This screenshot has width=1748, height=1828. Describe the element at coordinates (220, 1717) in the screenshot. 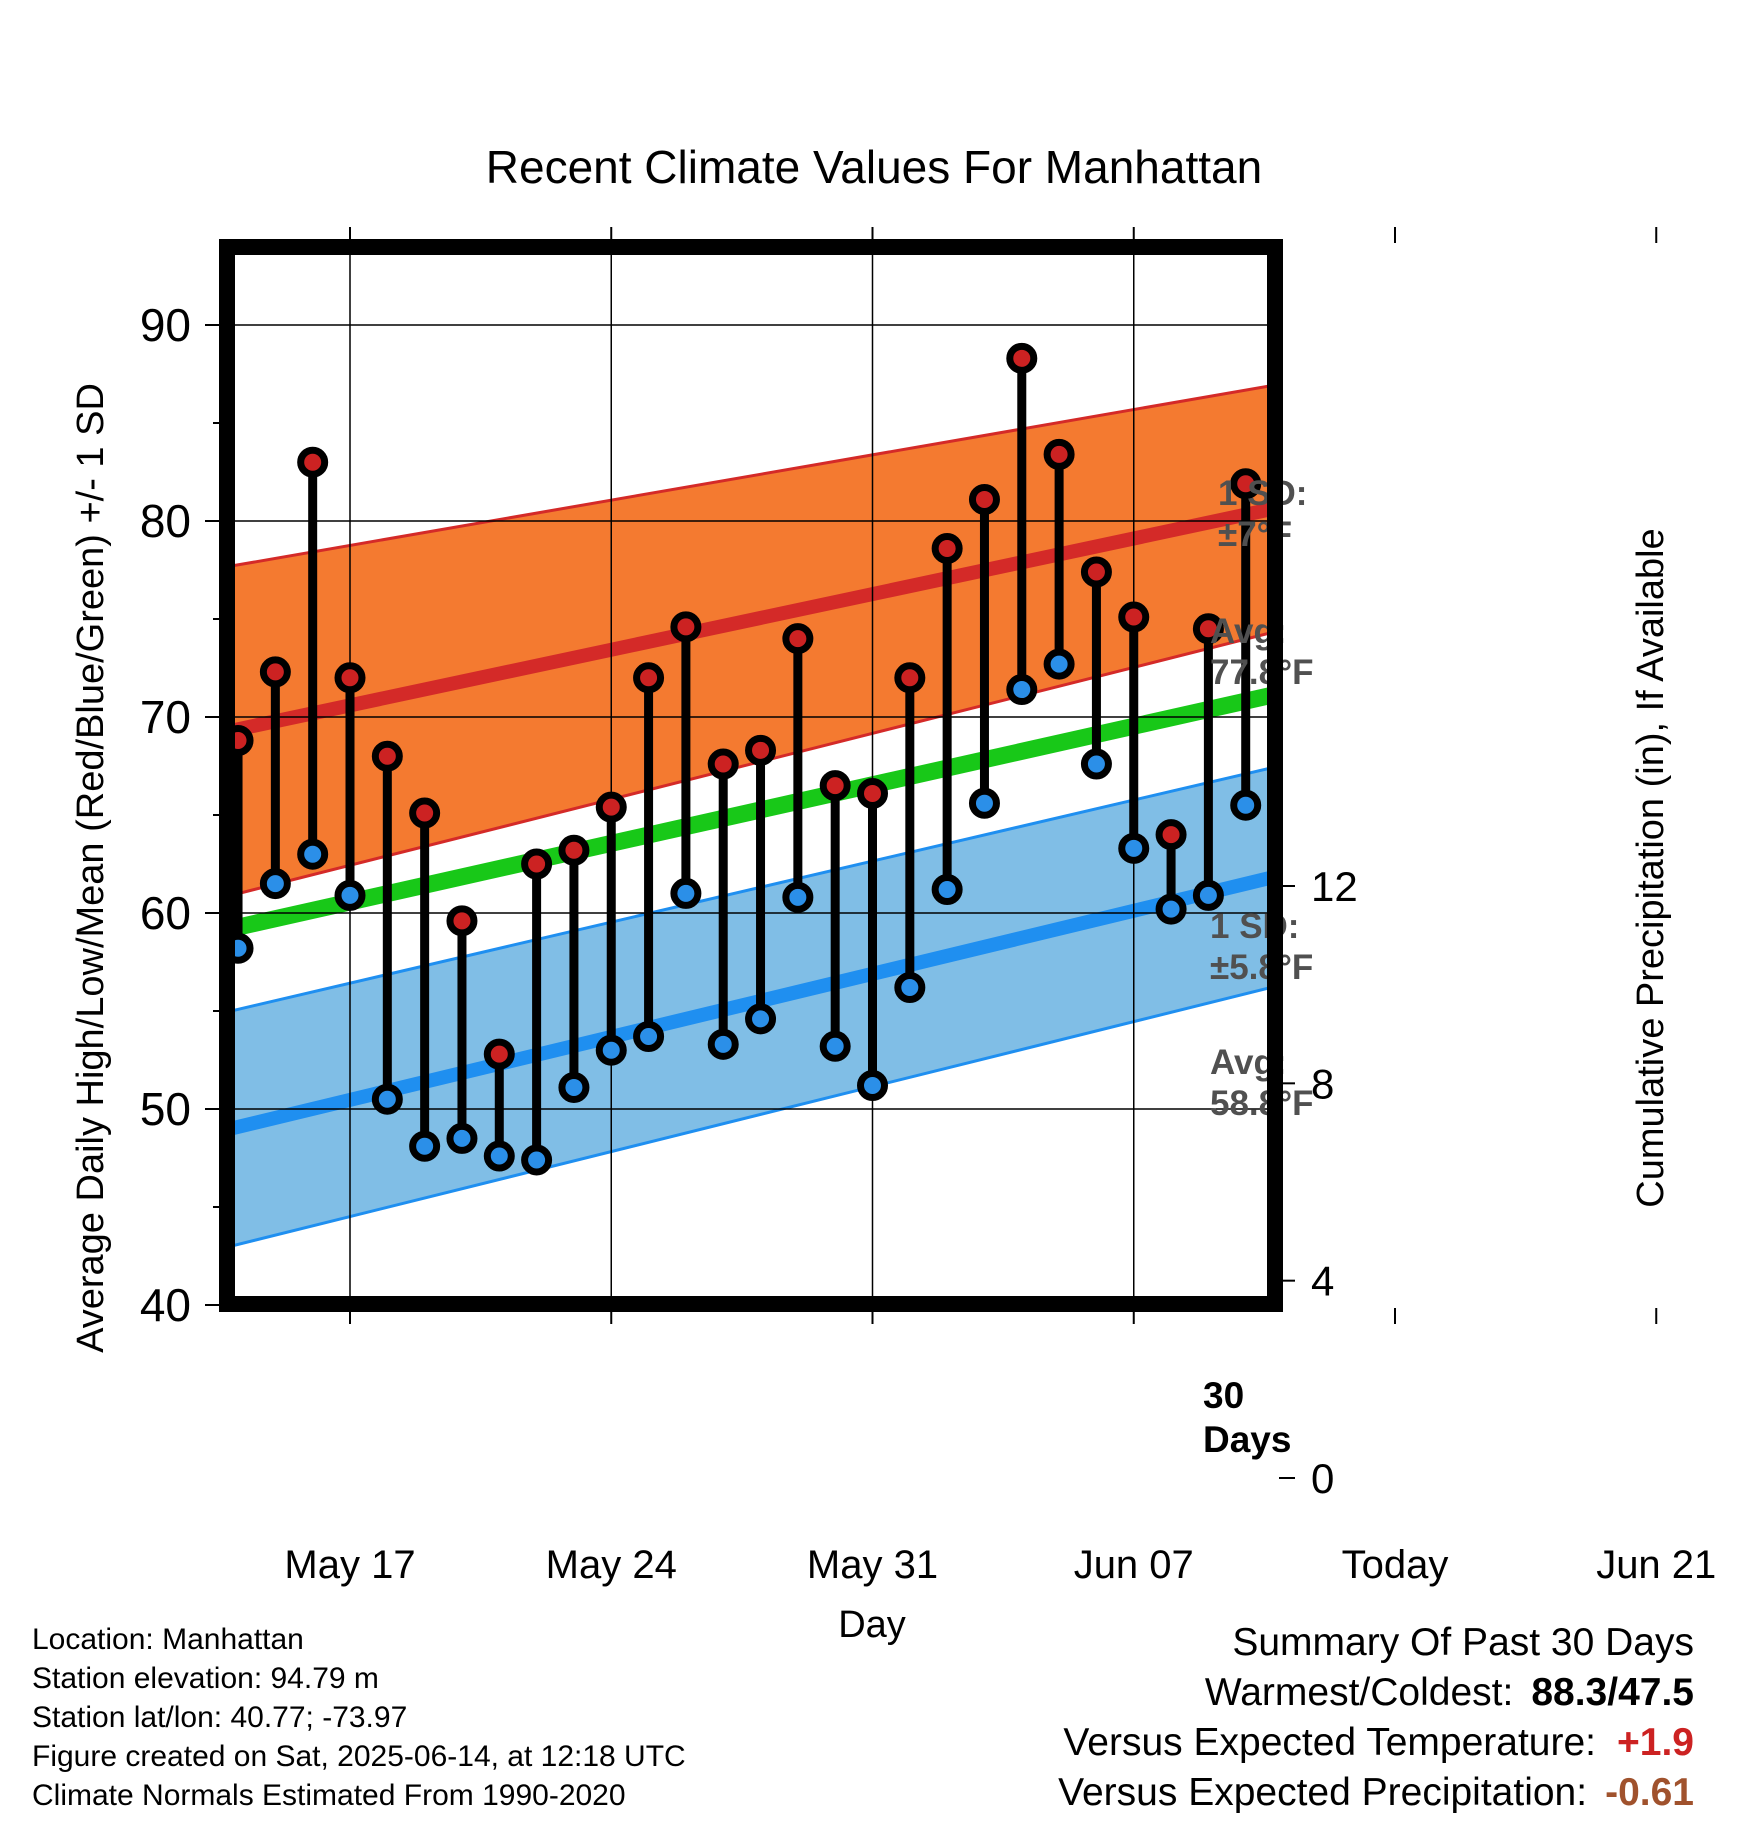

I see `info-latlon: Station lat/lon: 40.77; -73.97` at that location.